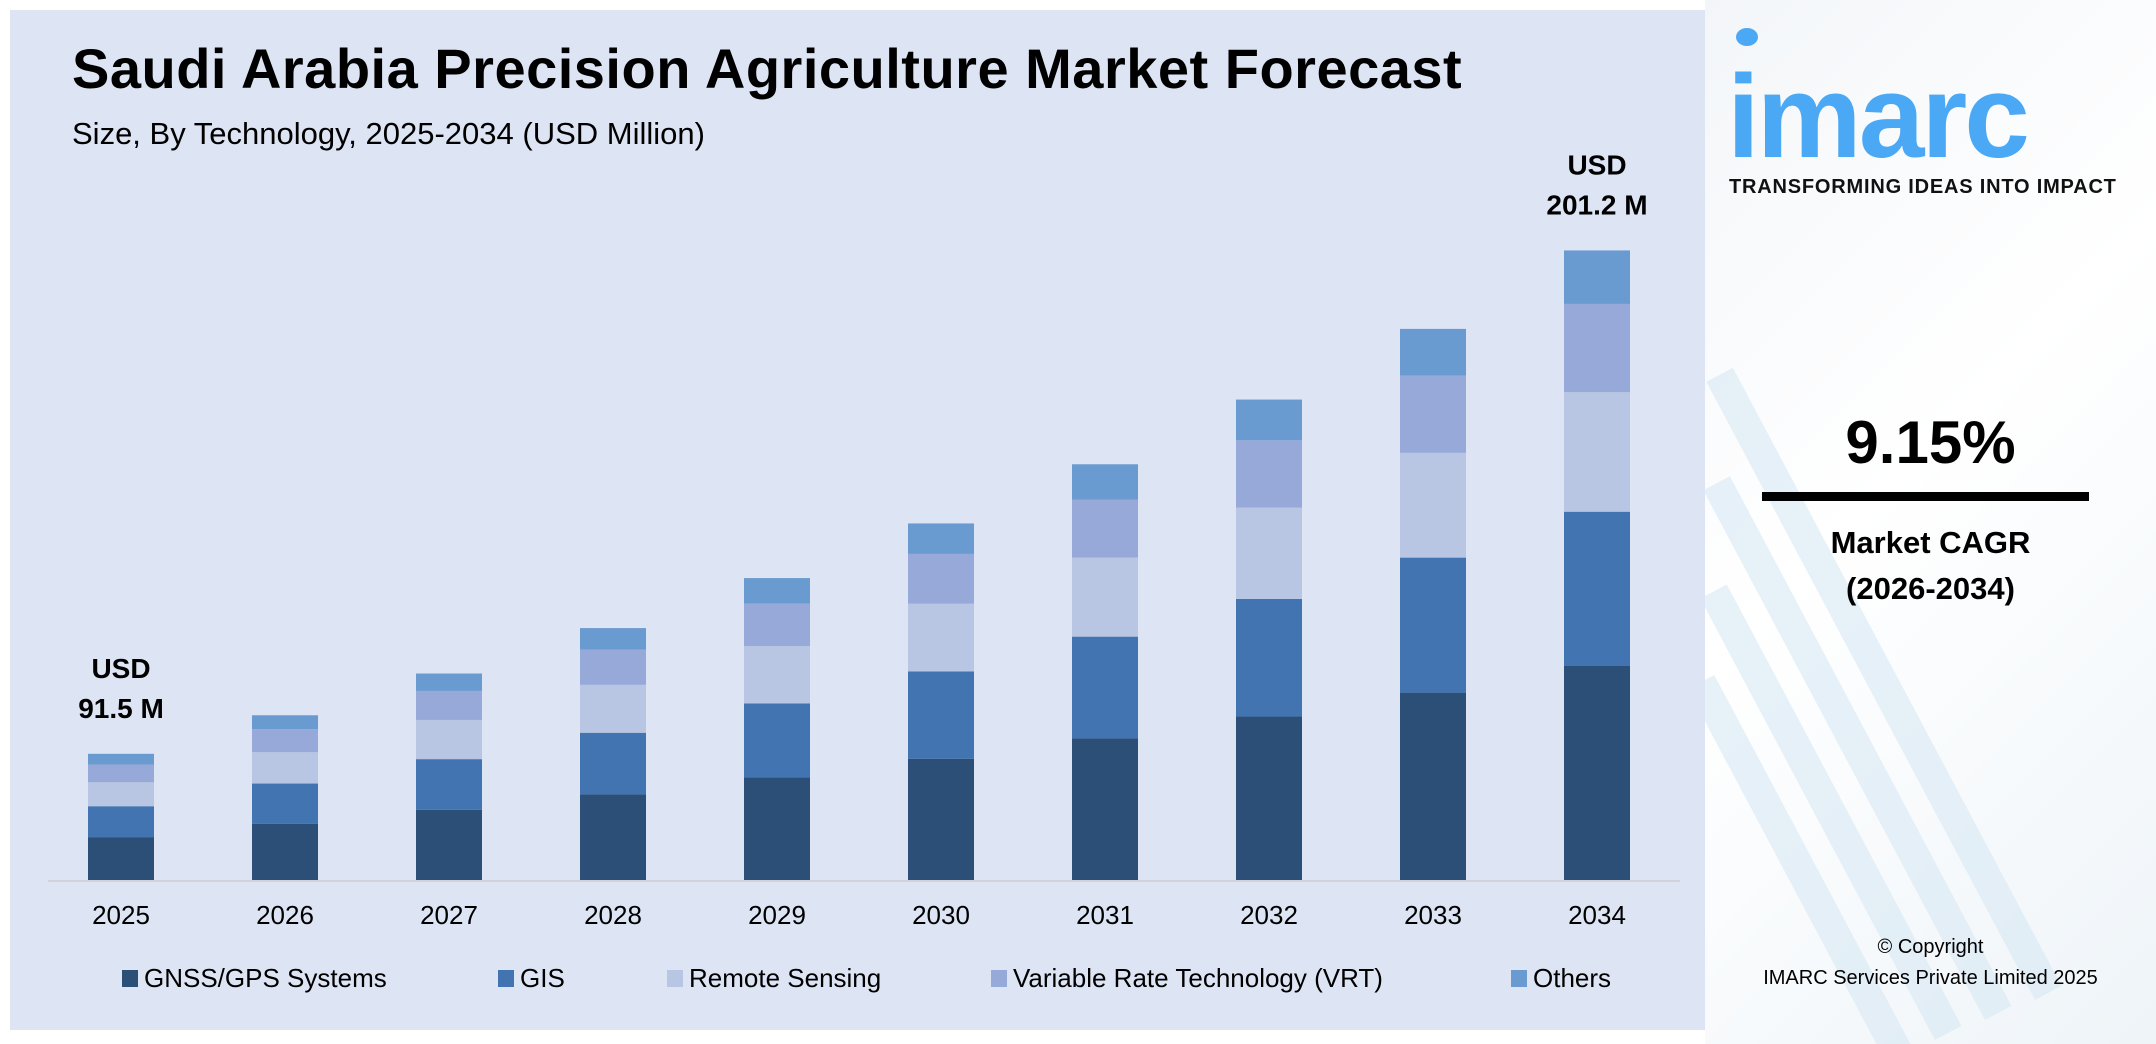  I want to click on legend-label: Variable Rate Technology (VRT), so click(1198, 978).